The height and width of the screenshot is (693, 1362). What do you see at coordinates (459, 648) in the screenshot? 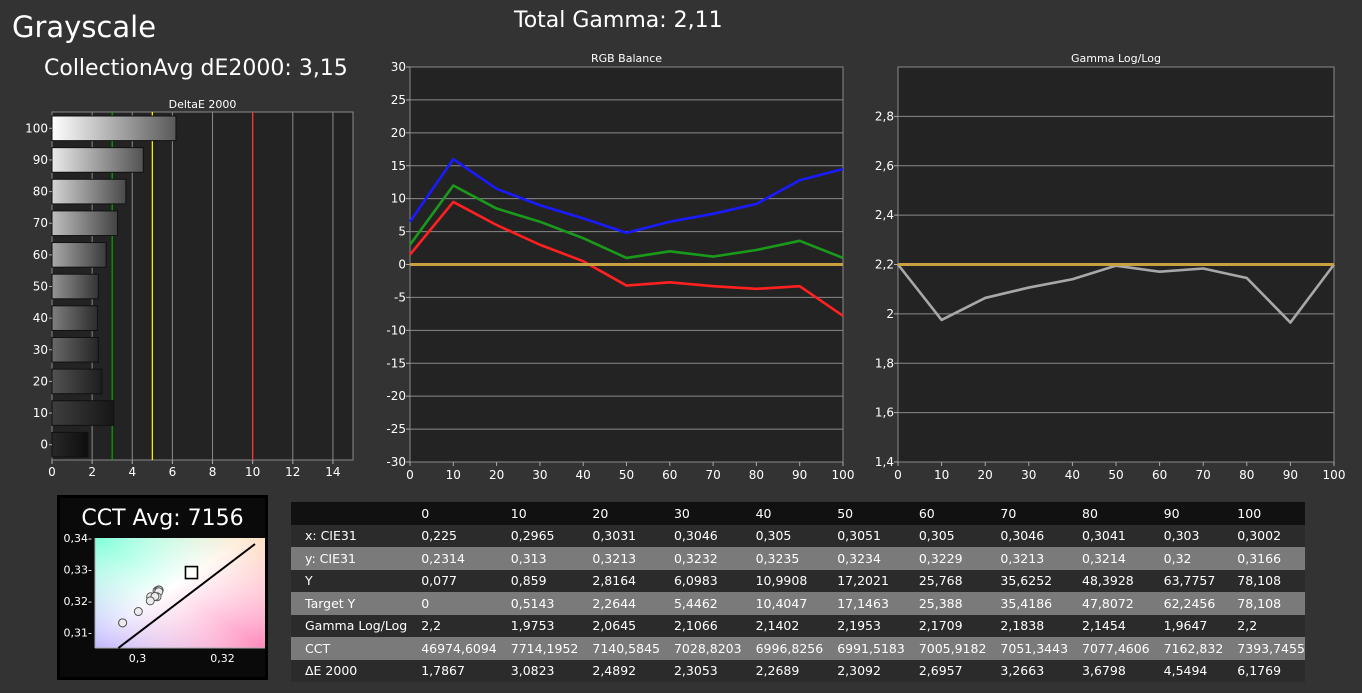
I see `table-cell: 46974,6094` at bounding box center [459, 648].